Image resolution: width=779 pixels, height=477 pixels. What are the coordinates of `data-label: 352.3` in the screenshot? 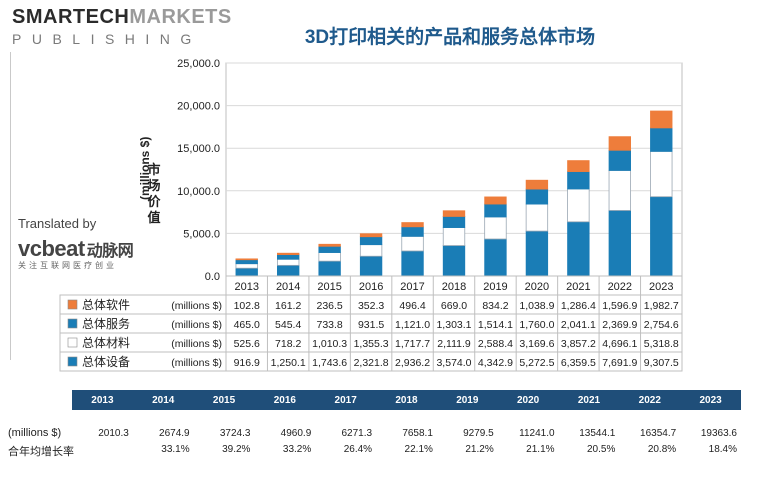 It's located at (371, 306).